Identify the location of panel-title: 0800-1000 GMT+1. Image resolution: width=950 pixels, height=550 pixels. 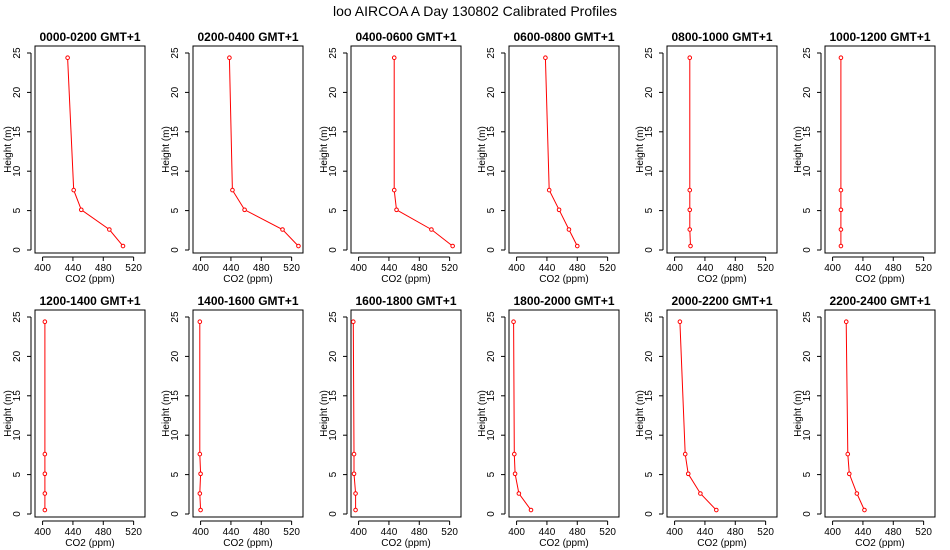
(721, 37).